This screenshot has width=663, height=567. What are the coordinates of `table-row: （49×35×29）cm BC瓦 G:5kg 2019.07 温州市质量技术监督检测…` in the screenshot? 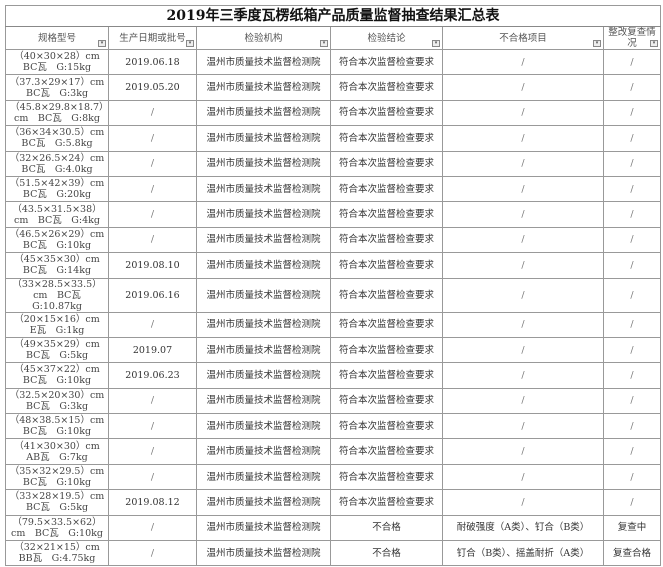 It's located at (333, 350).